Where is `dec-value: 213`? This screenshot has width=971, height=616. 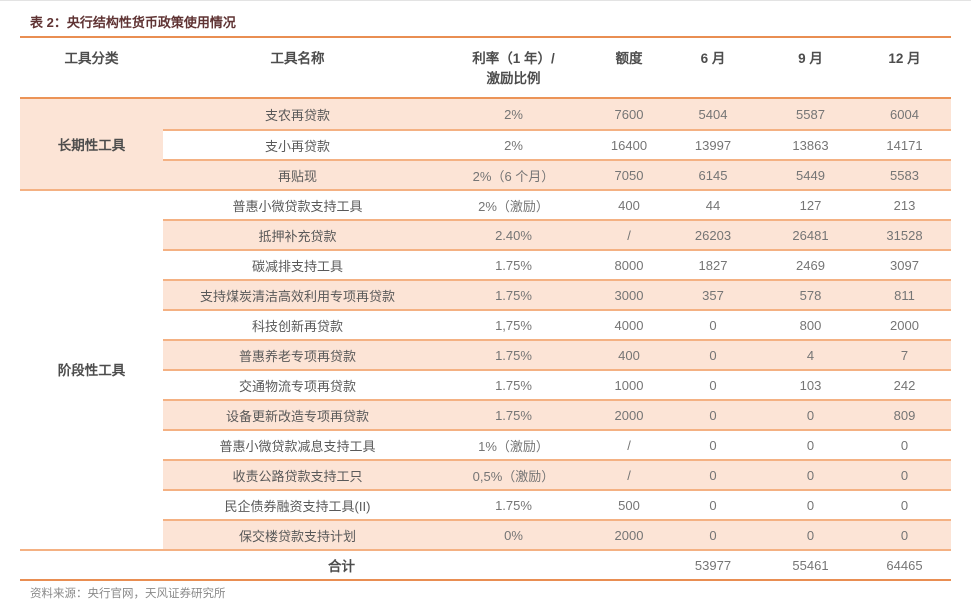 dec-value: 213 is located at coordinates (904, 205).